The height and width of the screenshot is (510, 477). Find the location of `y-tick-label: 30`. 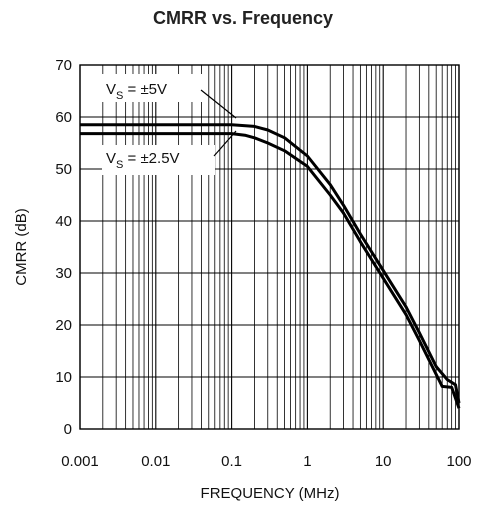

y-tick-label: 30 is located at coordinates (63, 273).